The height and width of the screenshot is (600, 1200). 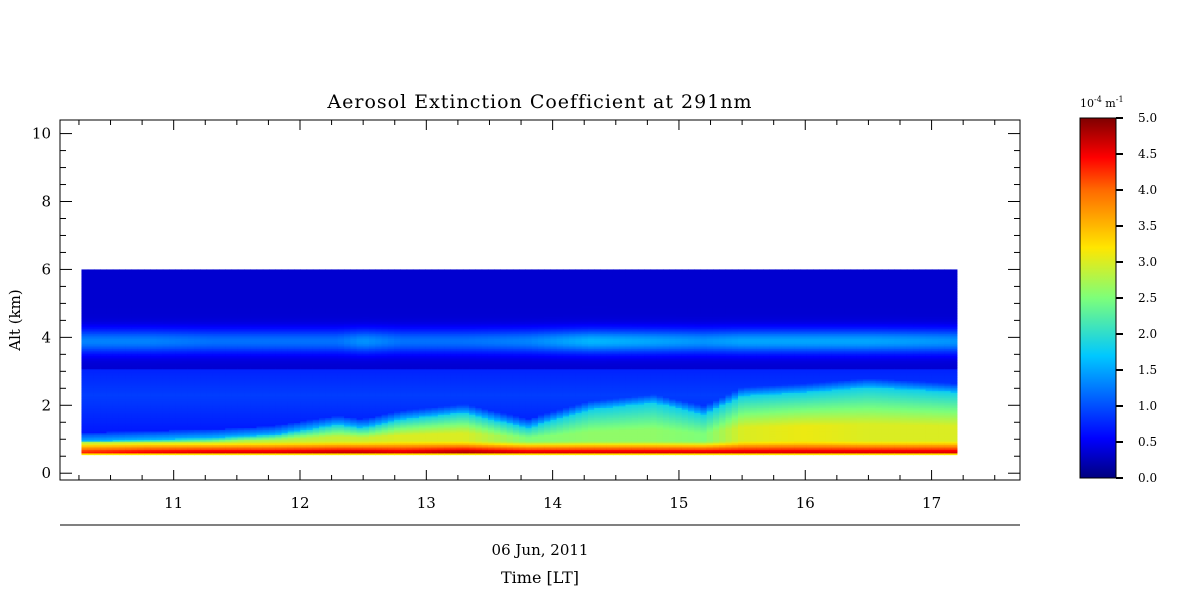 What do you see at coordinates (539, 102) in the screenshot?
I see `chart-title: Aerosol Extinction Coefficient at 291nm` at bounding box center [539, 102].